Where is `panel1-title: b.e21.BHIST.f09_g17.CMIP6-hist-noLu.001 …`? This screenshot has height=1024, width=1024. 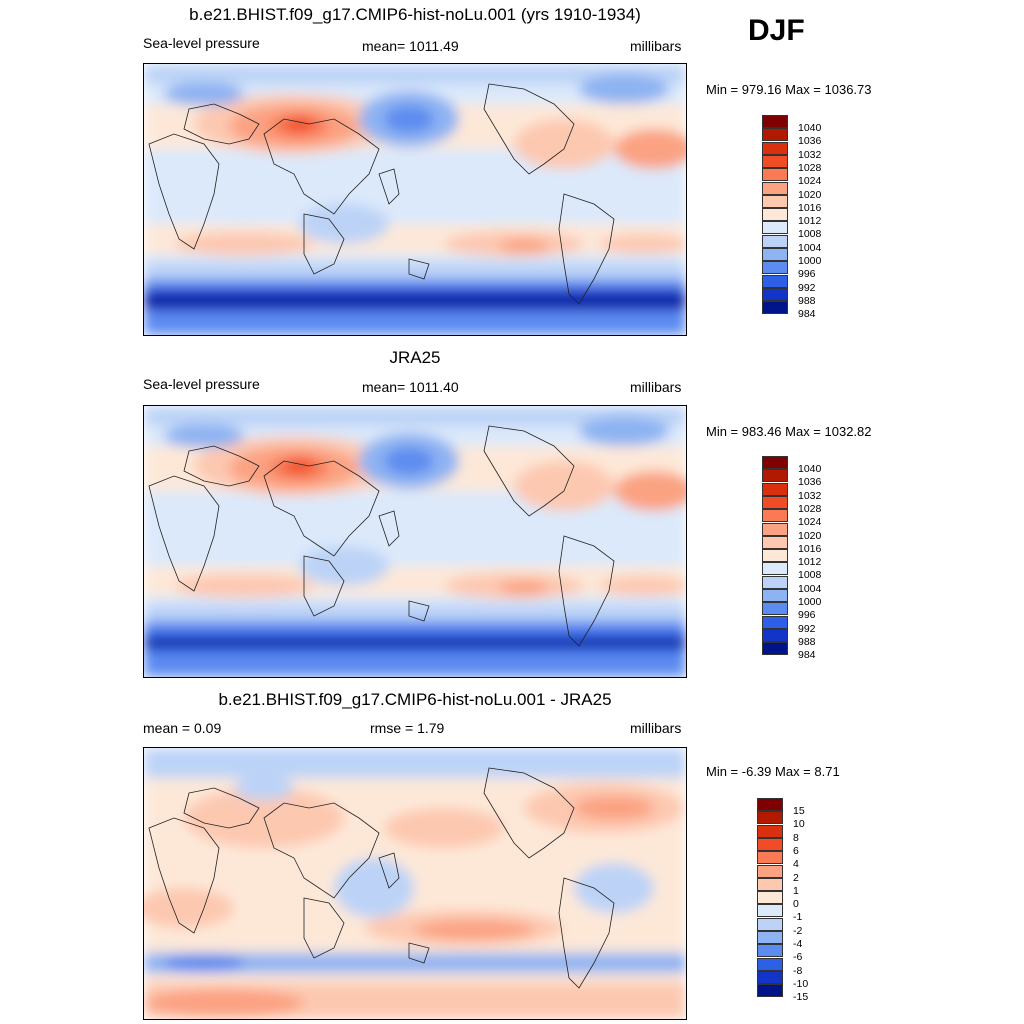 panel1-title: b.e21.BHIST.f09_g17.CMIP6-hist-noLu.001 … is located at coordinates (415, 14).